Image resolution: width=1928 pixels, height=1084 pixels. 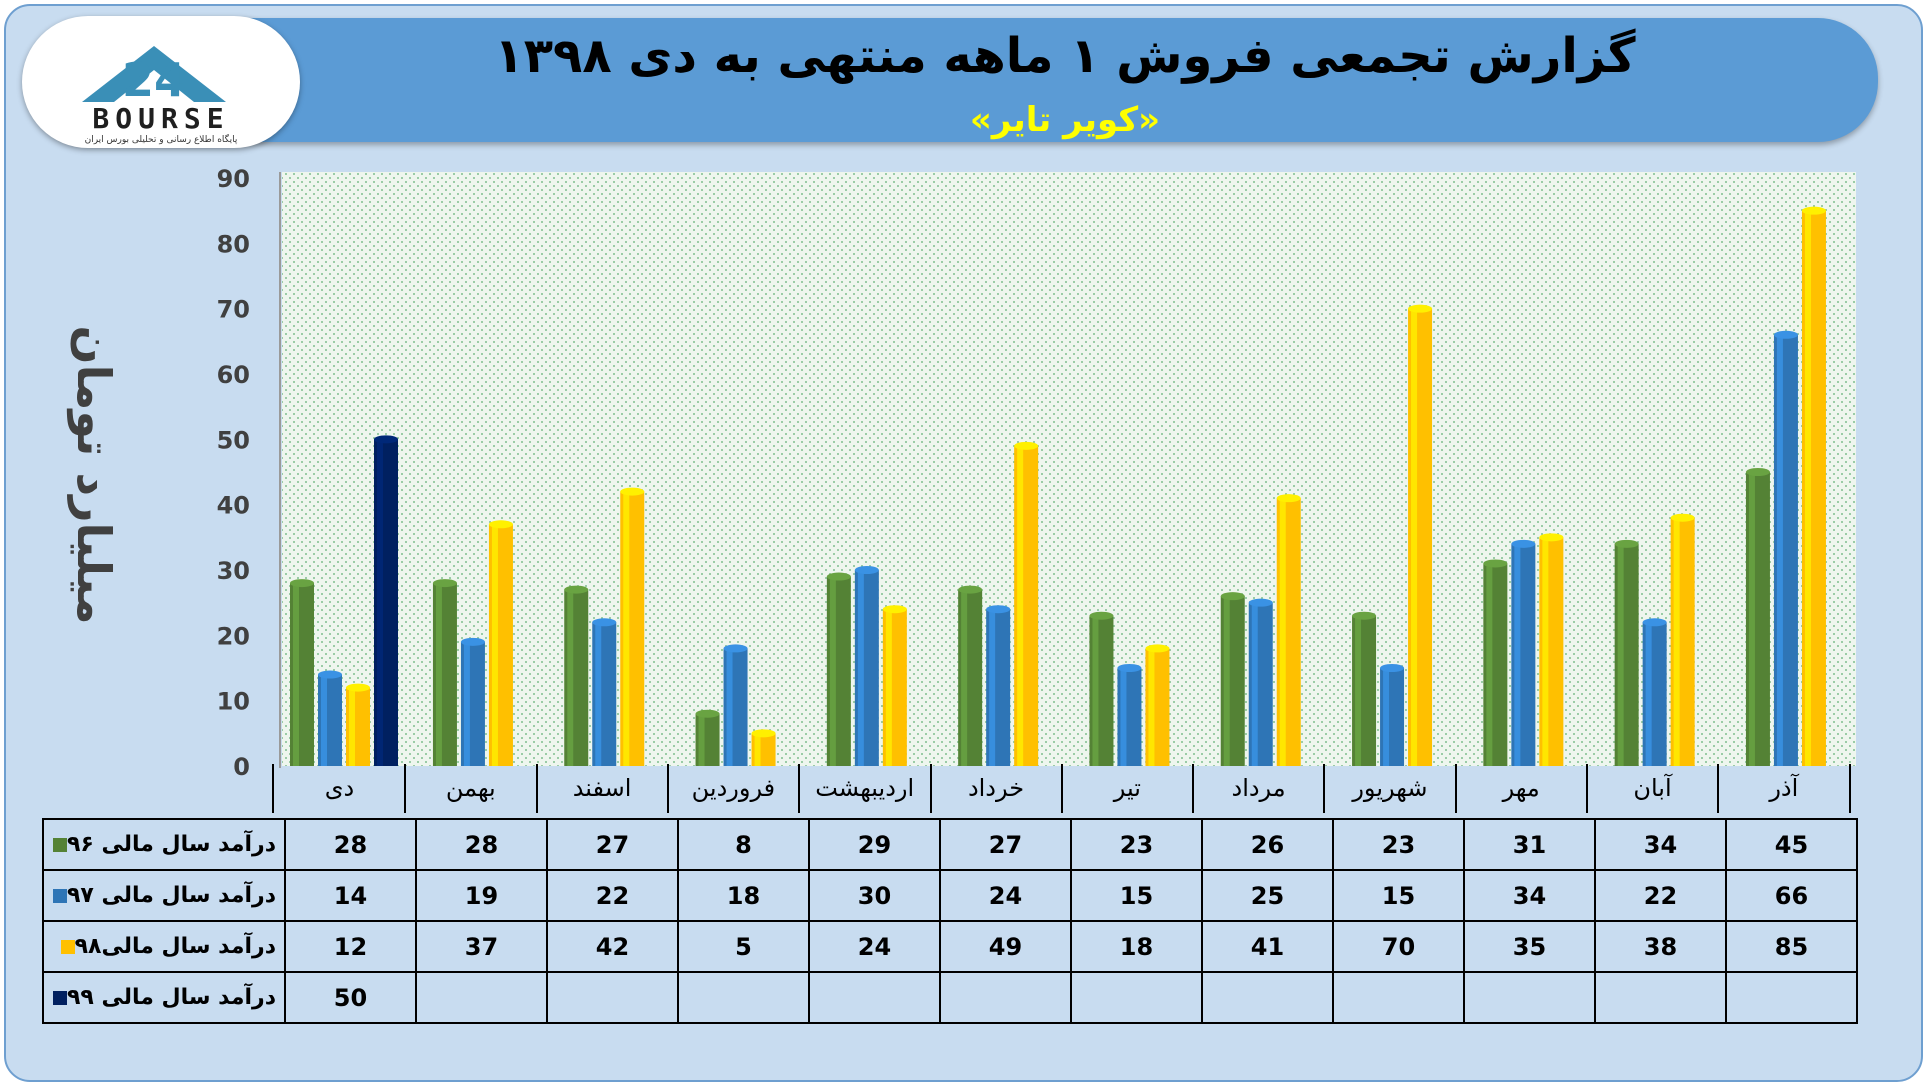 What do you see at coordinates (350, 997) in the screenshot?
I see `table-cell: 50` at bounding box center [350, 997].